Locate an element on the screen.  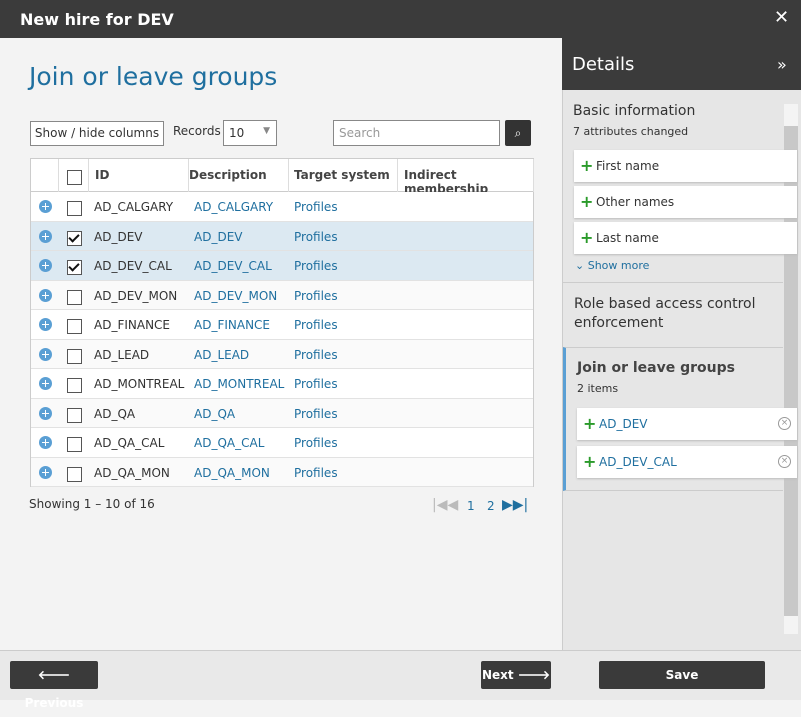
description-cell: AD_QA_CAL is located at coordinates (229, 443).